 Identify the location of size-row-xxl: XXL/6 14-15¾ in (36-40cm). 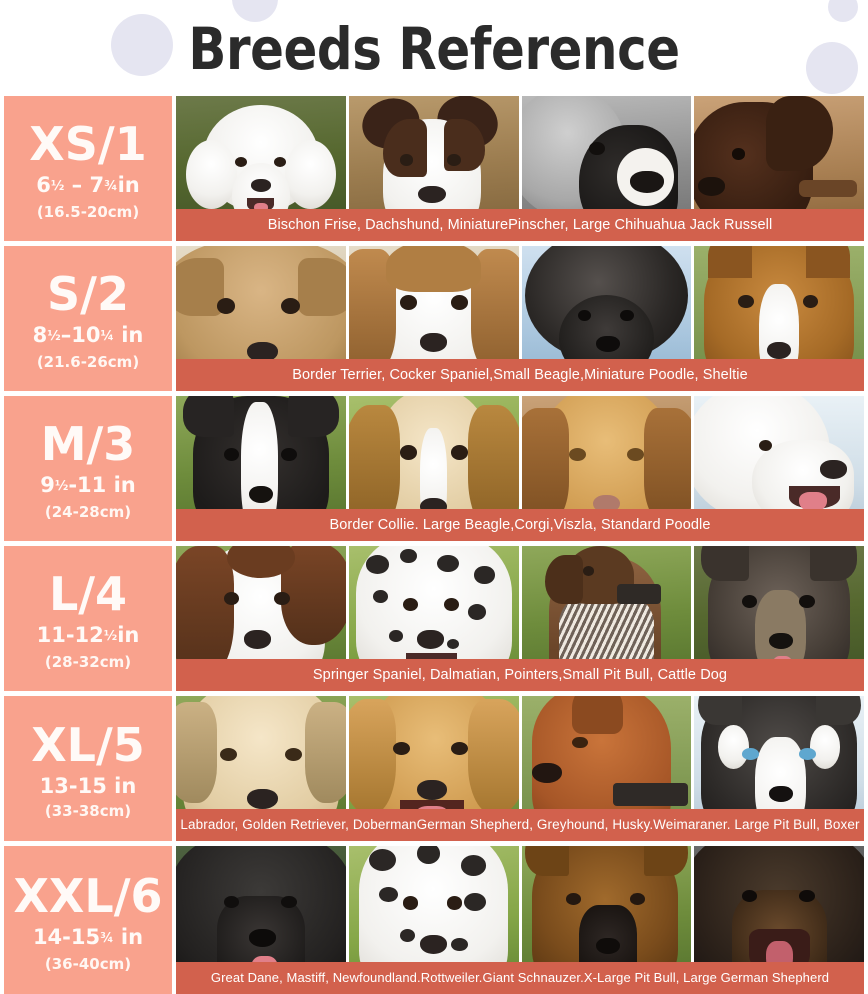
(434, 920).